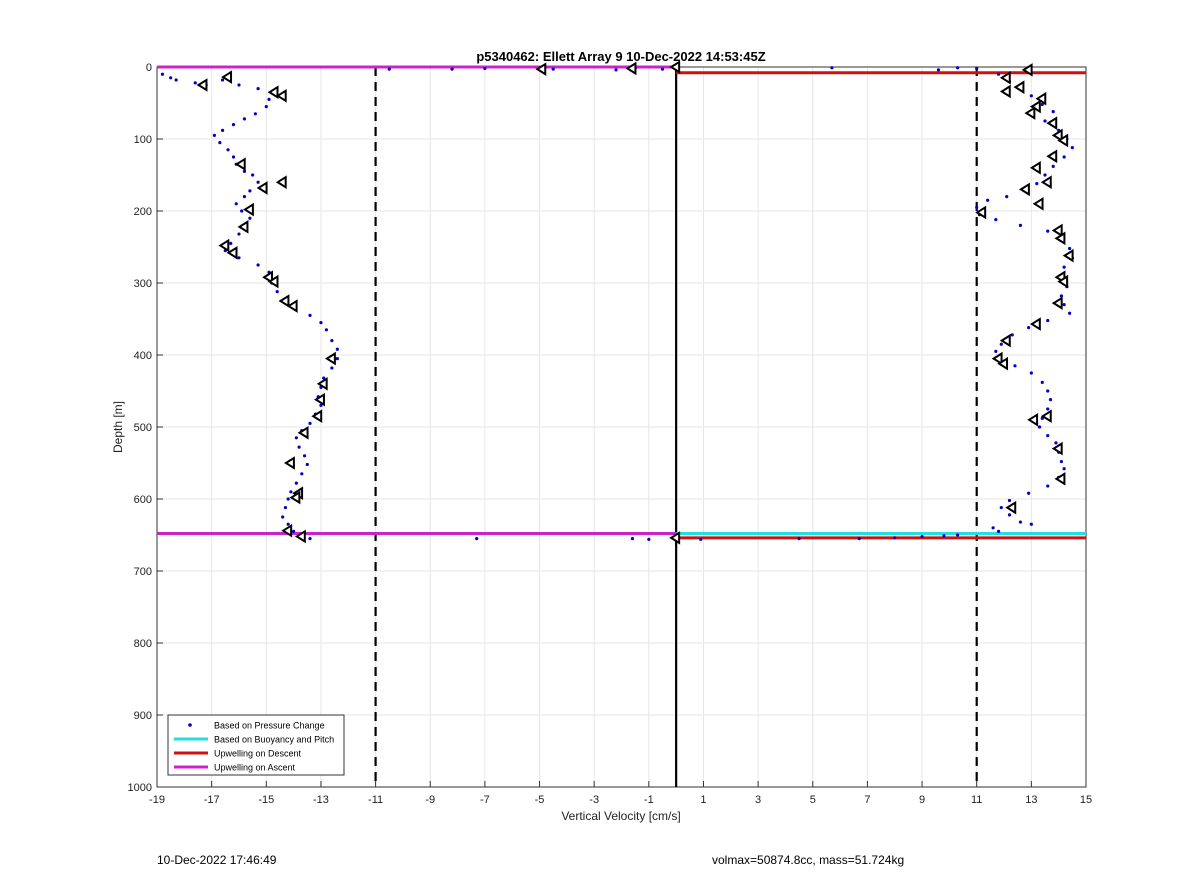 The width and height of the screenshot is (1200, 885). What do you see at coordinates (258, 754) in the screenshot?
I see `legend-label: Upwelling on Descent` at bounding box center [258, 754].